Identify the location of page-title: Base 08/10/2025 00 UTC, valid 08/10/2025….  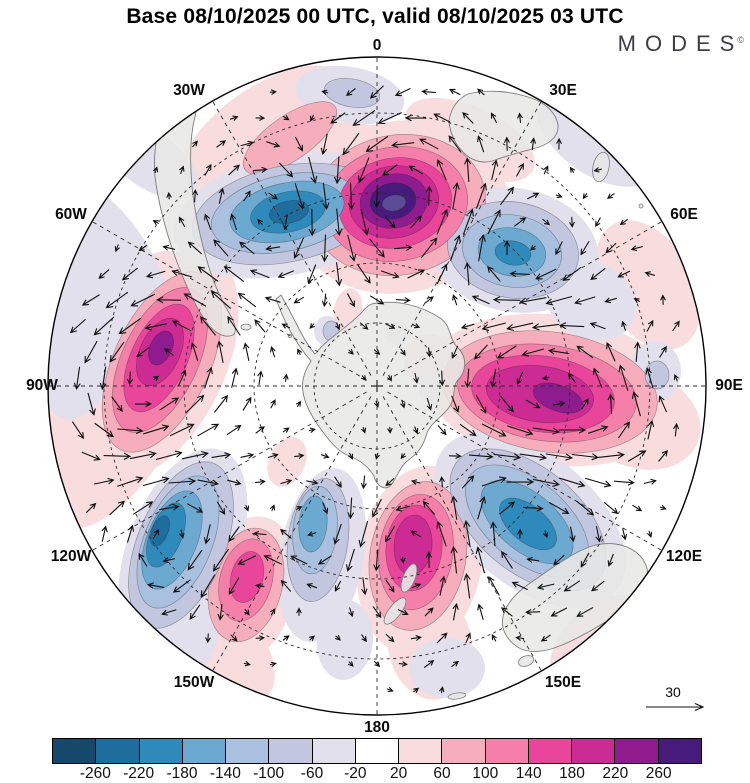
(375, 16).